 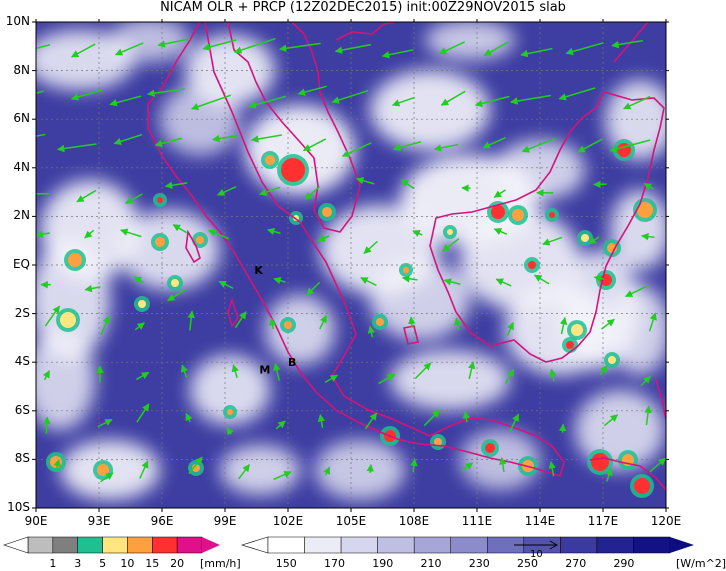 I want to click on sulawesi-coast, so click(x=660, y=400).